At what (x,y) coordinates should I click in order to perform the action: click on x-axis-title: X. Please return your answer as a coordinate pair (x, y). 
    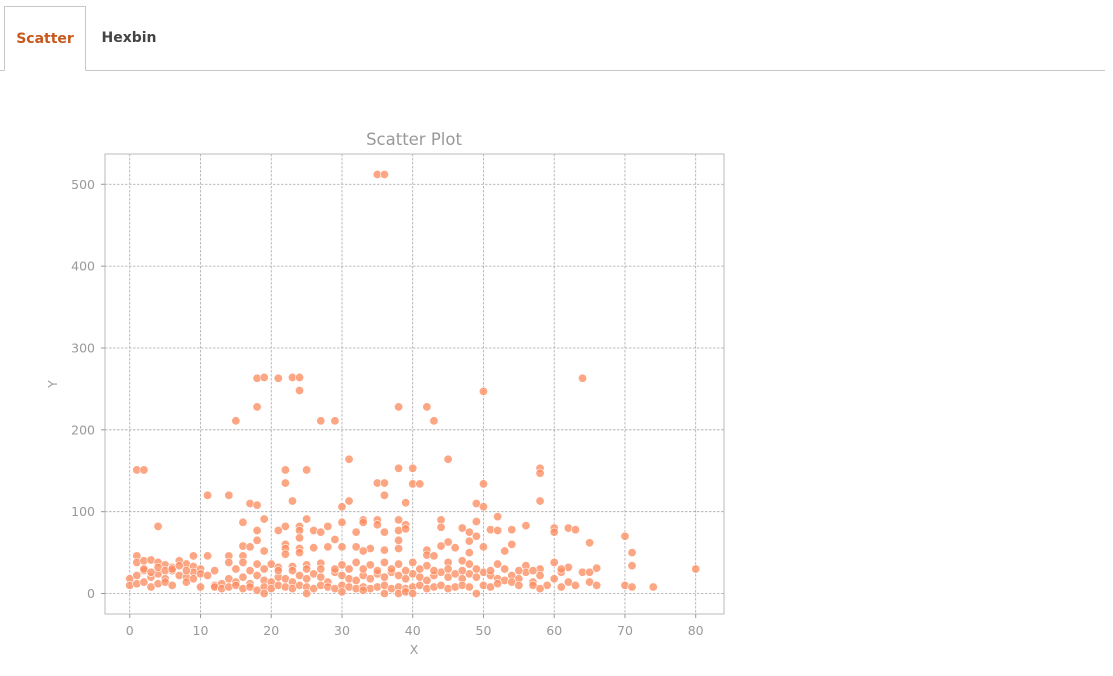
    Looking at the image, I should click on (414, 649).